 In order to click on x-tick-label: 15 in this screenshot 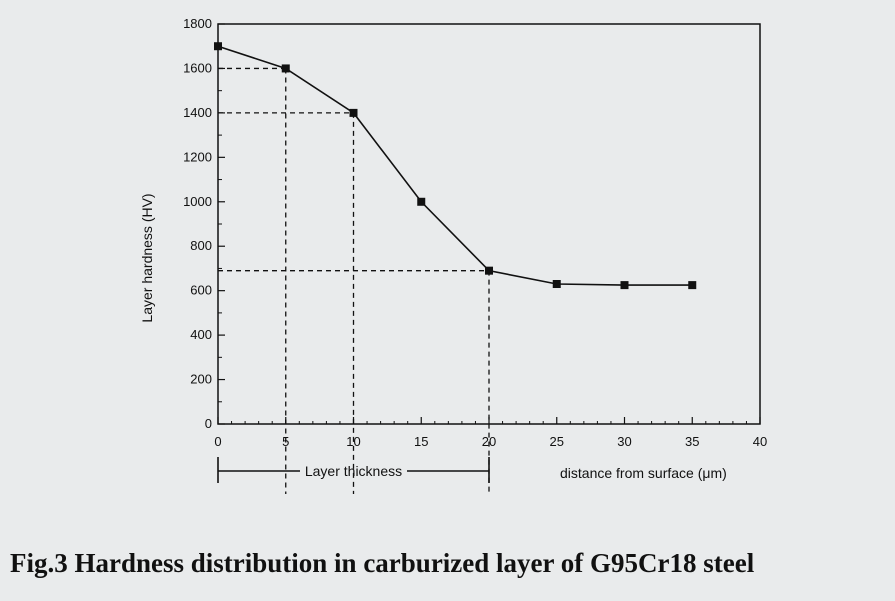, I will do `click(421, 441)`.